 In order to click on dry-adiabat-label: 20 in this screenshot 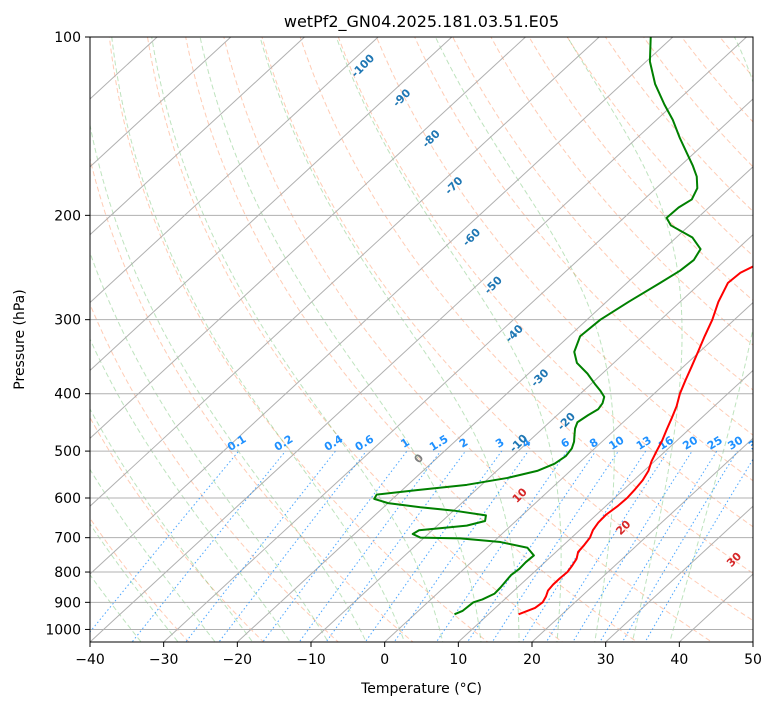, I will do `click(623, 527)`.